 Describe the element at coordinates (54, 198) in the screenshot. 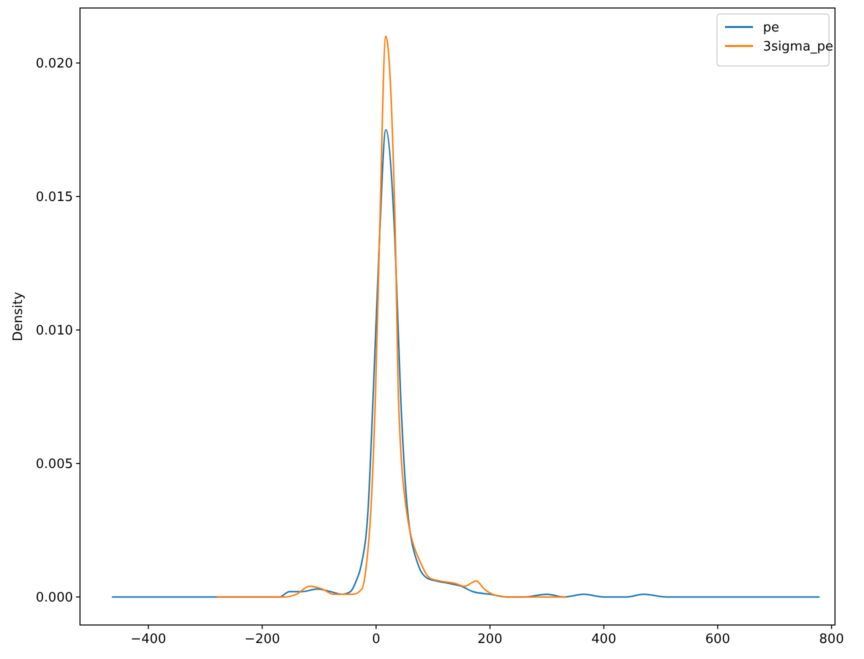

I see `y-tick-label: 0.015` at that location.